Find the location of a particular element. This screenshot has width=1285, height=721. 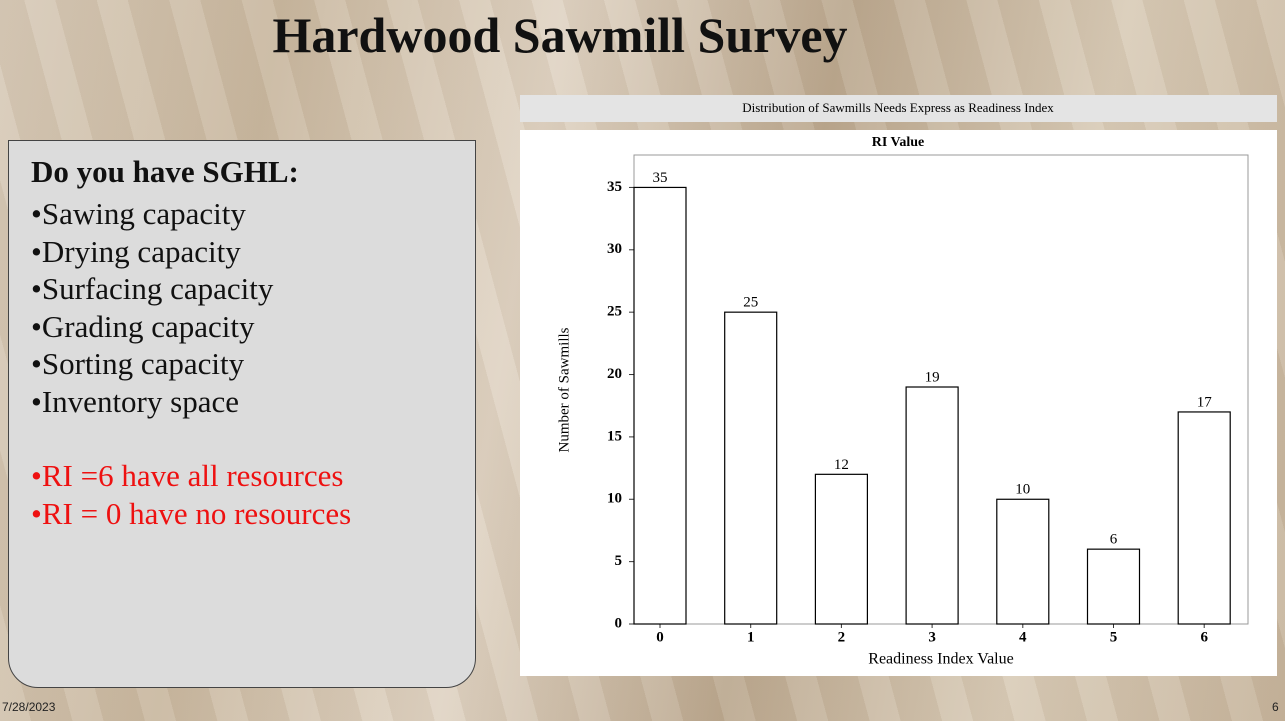

data-label: 6 is located at coordinates (1114, 540).